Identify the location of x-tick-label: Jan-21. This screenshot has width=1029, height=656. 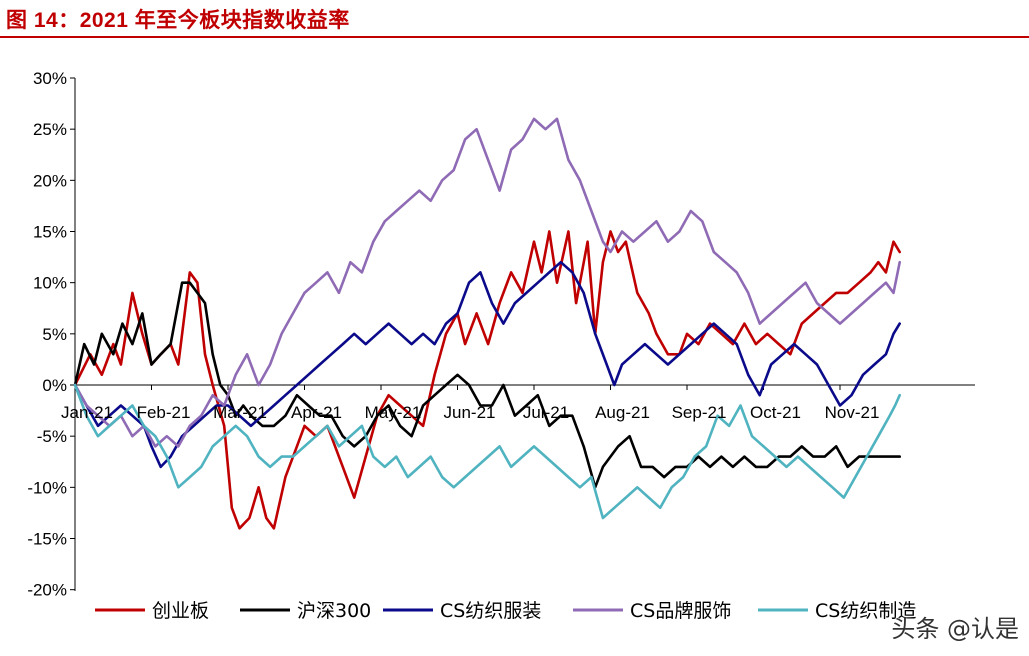
(87, 412).